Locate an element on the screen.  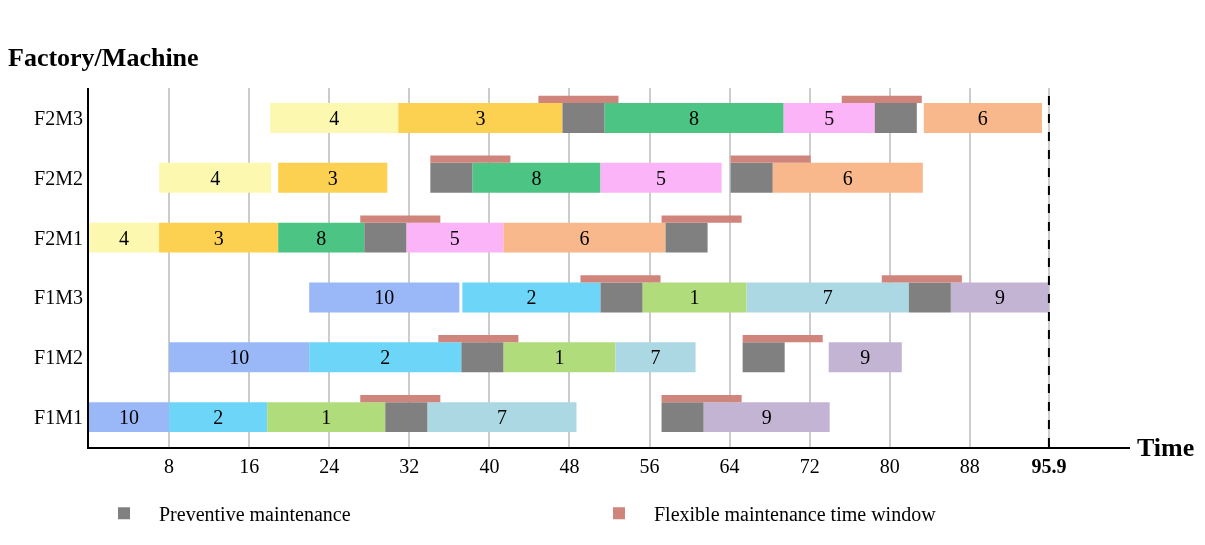
series-label: 10 is located at coordinates (129, 417).